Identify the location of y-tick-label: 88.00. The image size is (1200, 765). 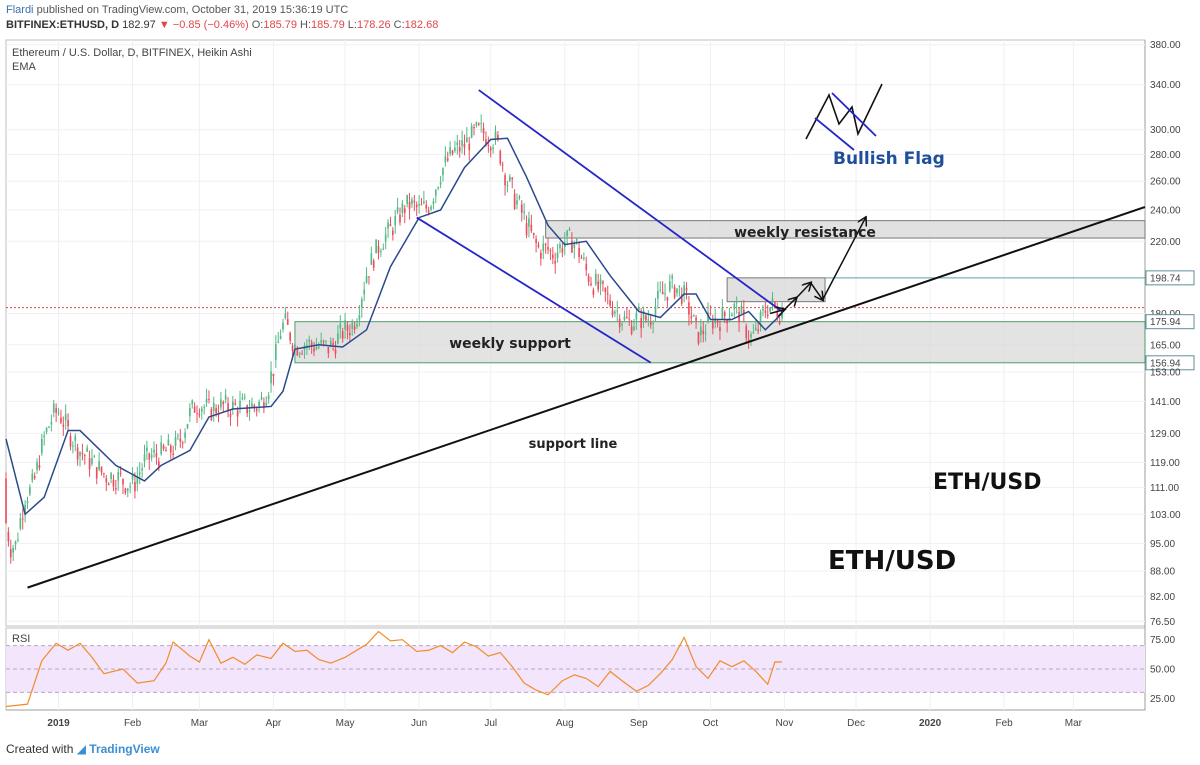
(1162, 571).